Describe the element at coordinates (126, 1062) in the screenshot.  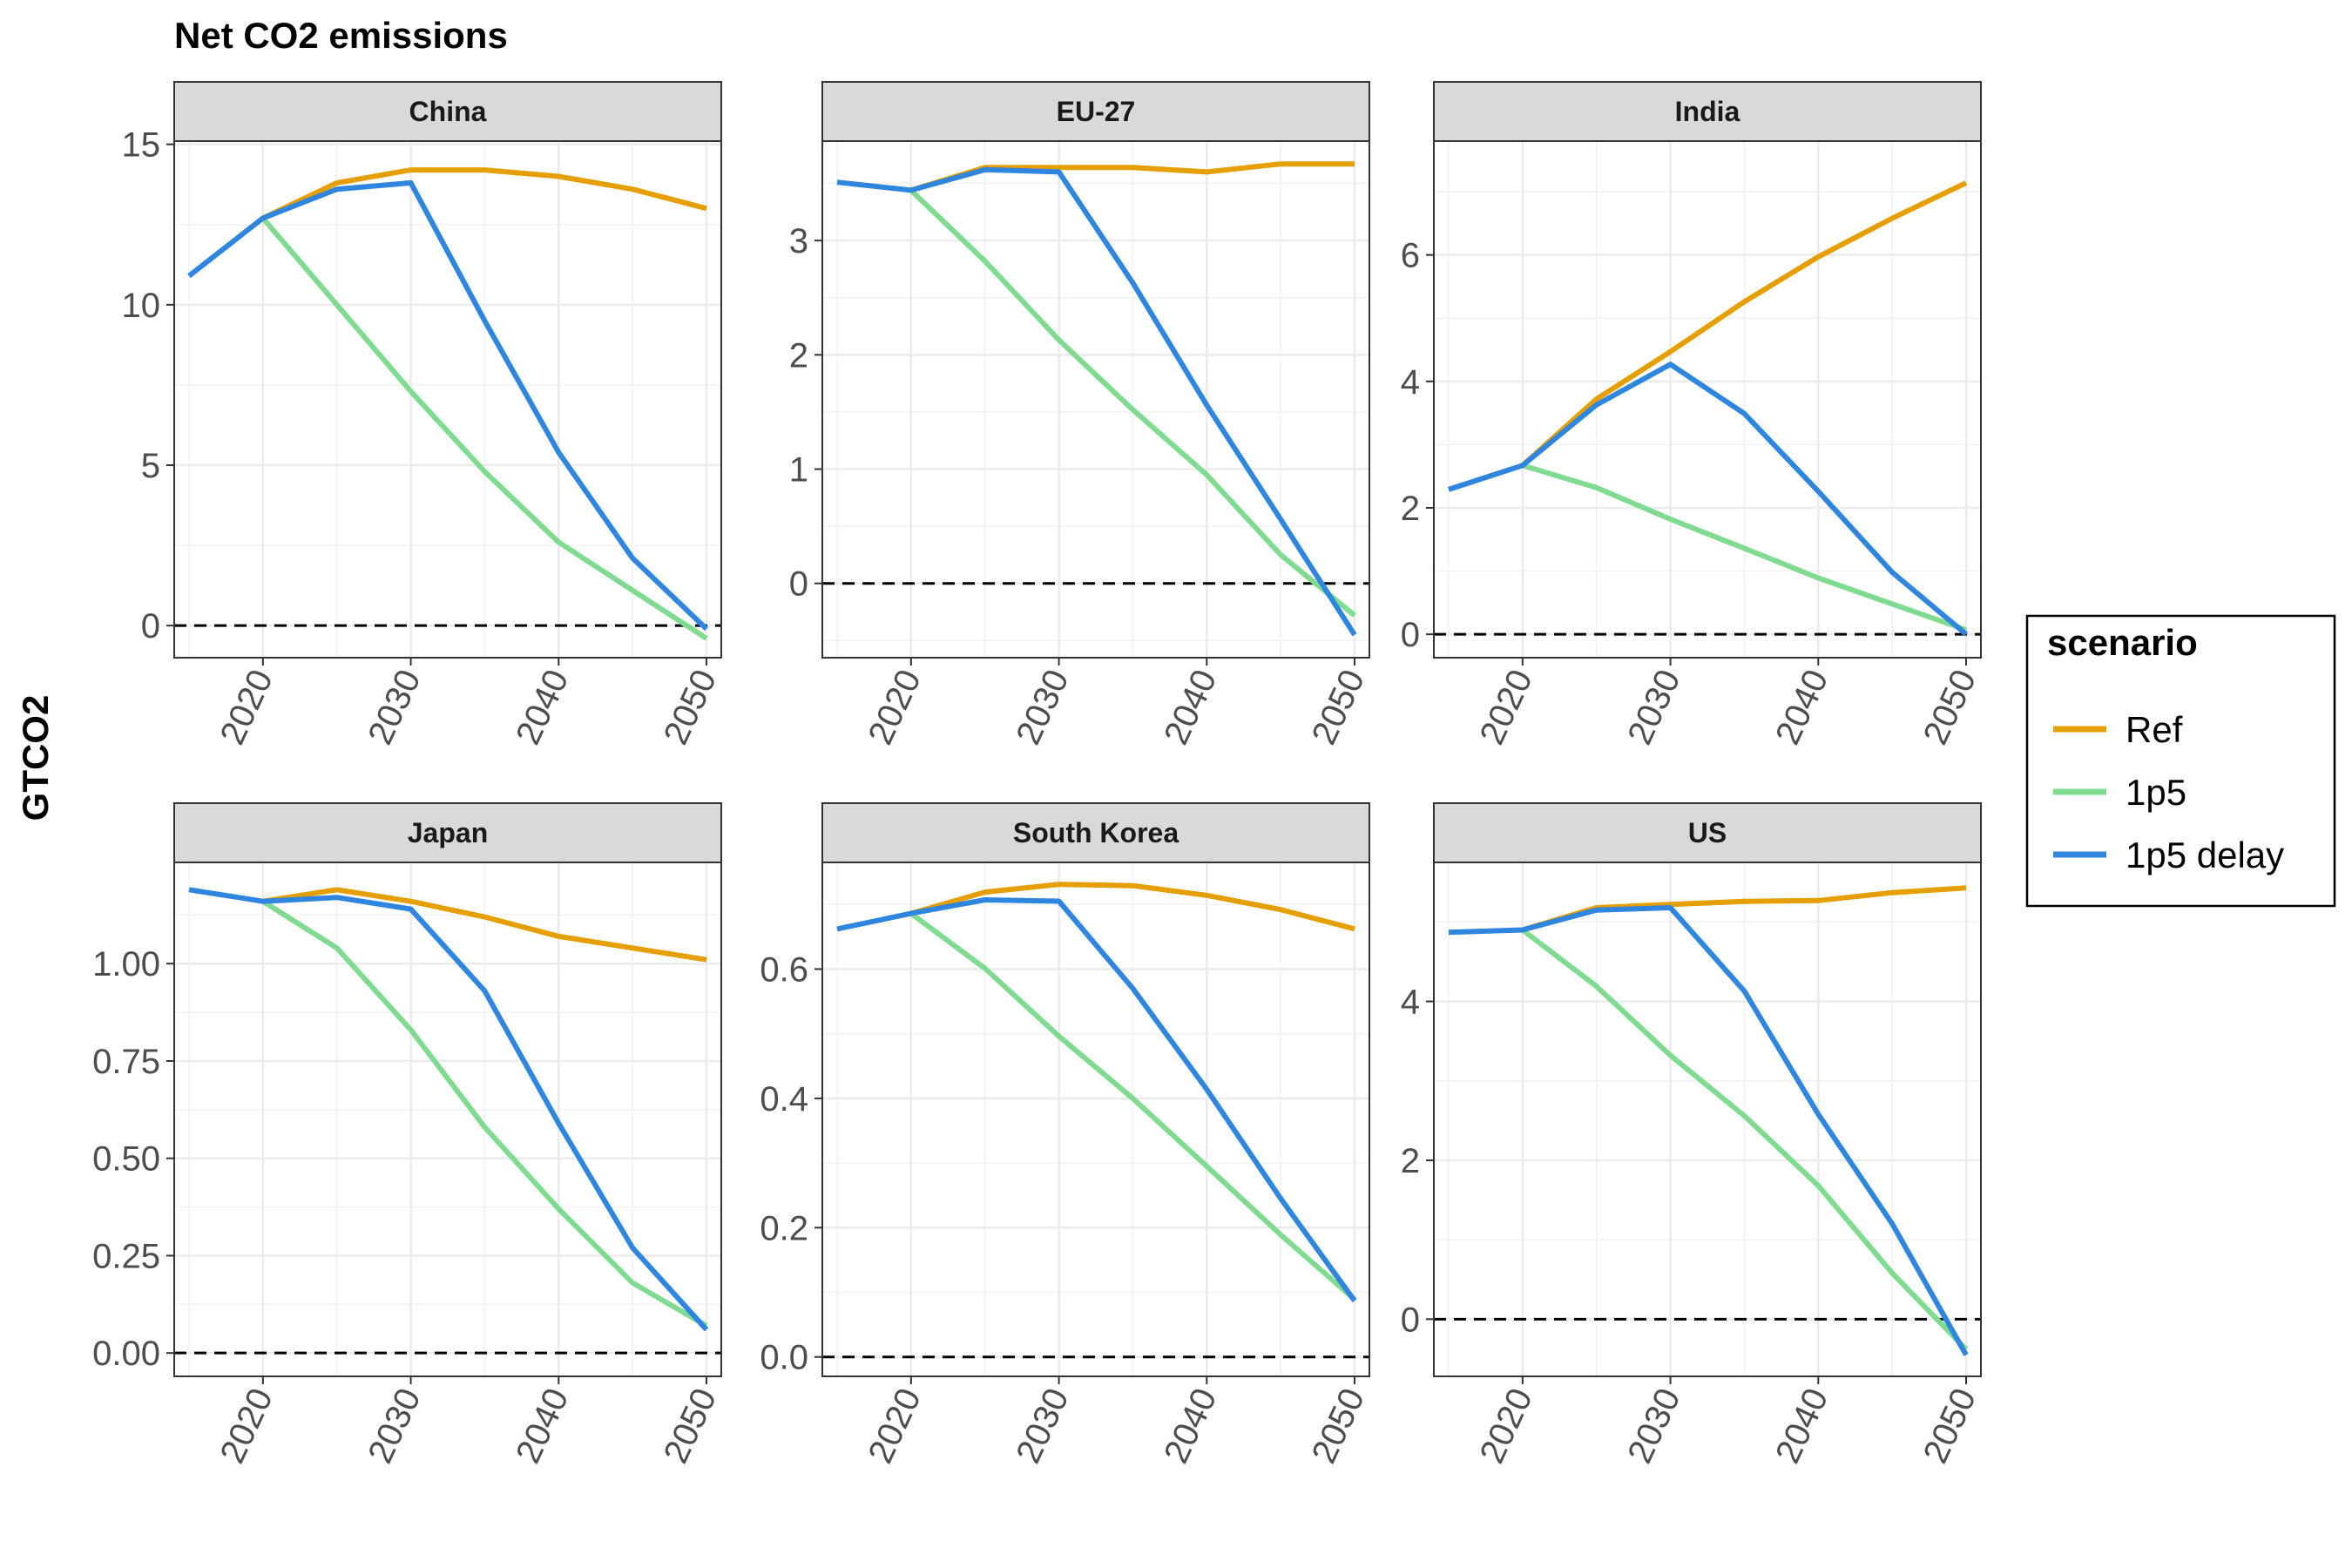
I see `y-tick-label: 0.75` at that location.